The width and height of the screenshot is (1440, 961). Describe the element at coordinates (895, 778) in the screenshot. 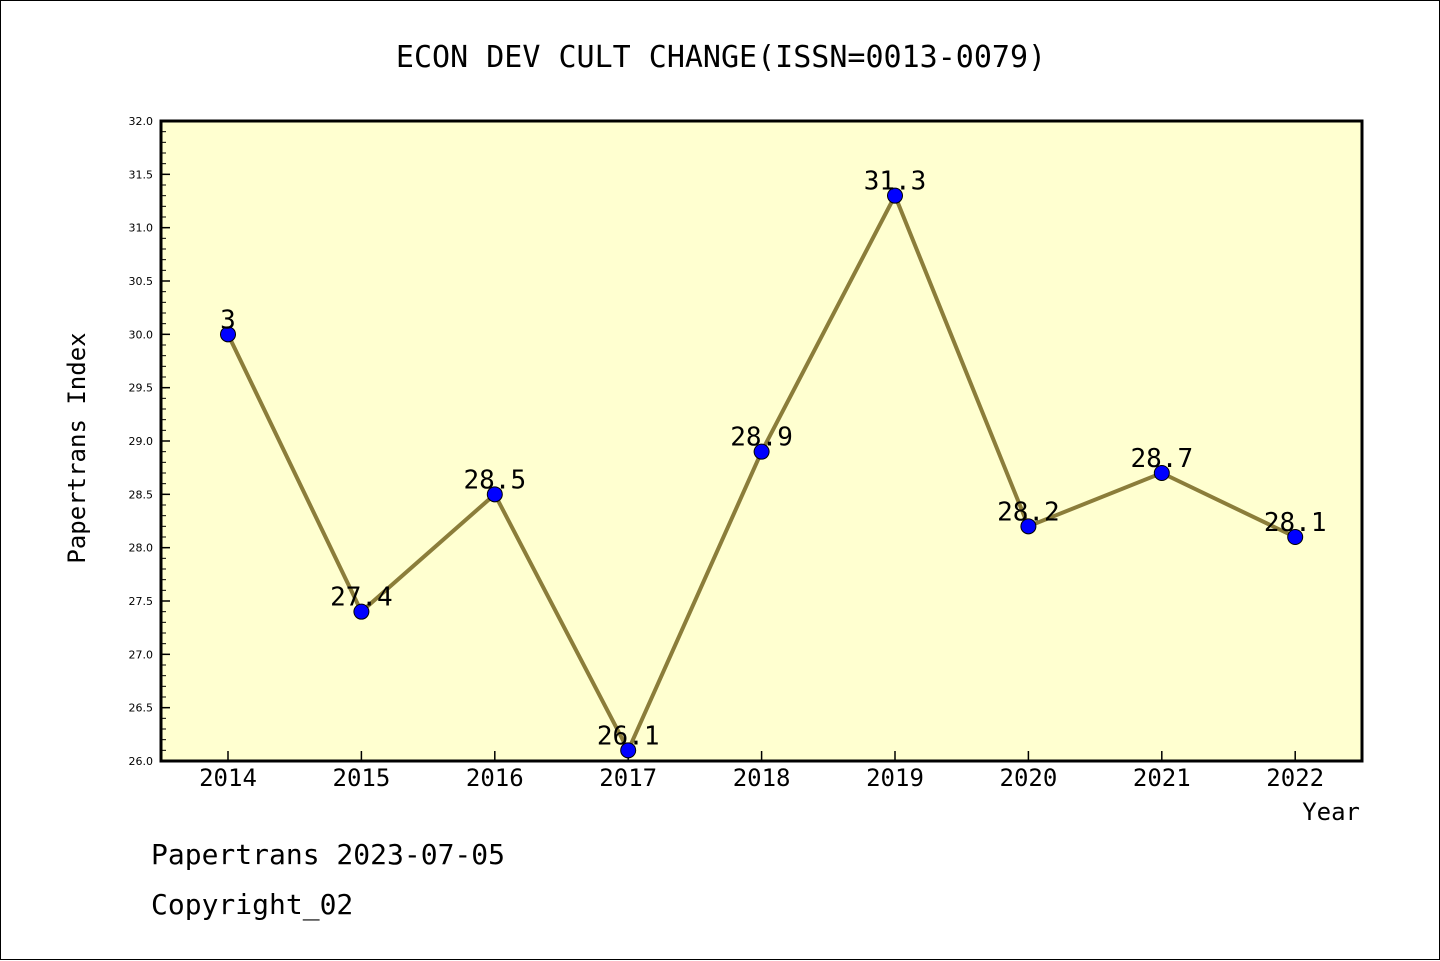

I see `x-tick-label: 2019` at that location.